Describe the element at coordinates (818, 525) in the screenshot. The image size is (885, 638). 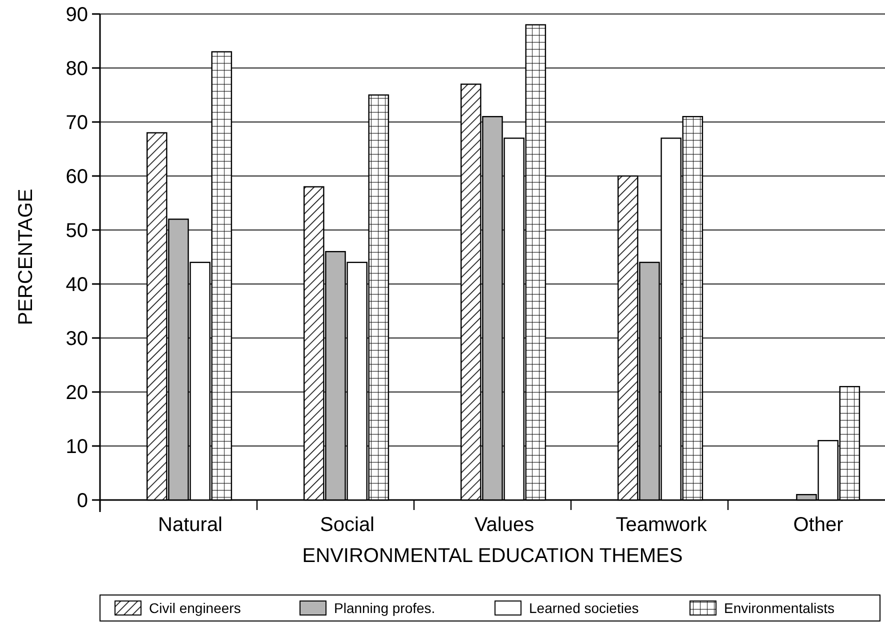
I see `x-tick-label: Other` at that location.